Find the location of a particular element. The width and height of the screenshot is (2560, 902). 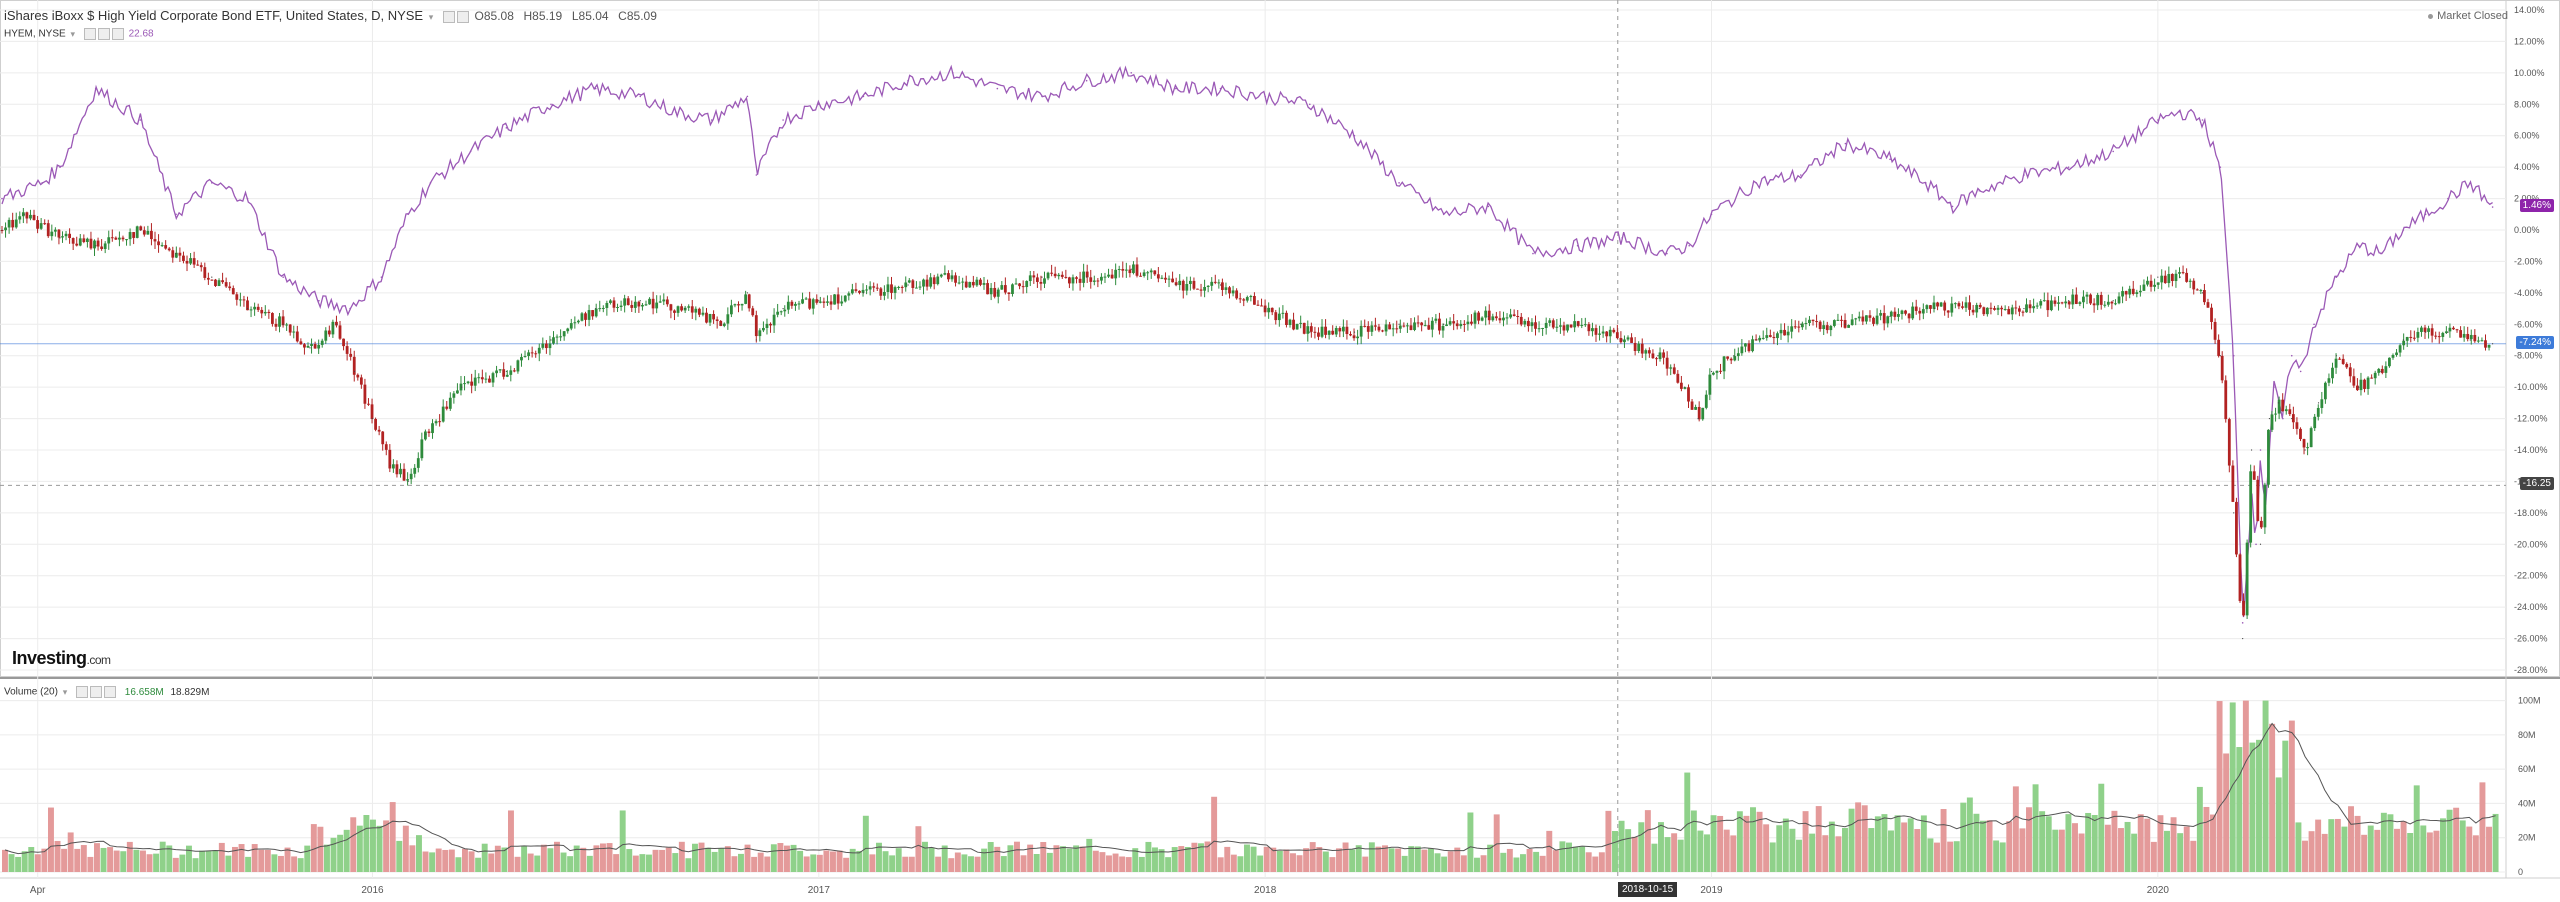

y-tick-label: 8.00% is located at coordinates (2527, 104).